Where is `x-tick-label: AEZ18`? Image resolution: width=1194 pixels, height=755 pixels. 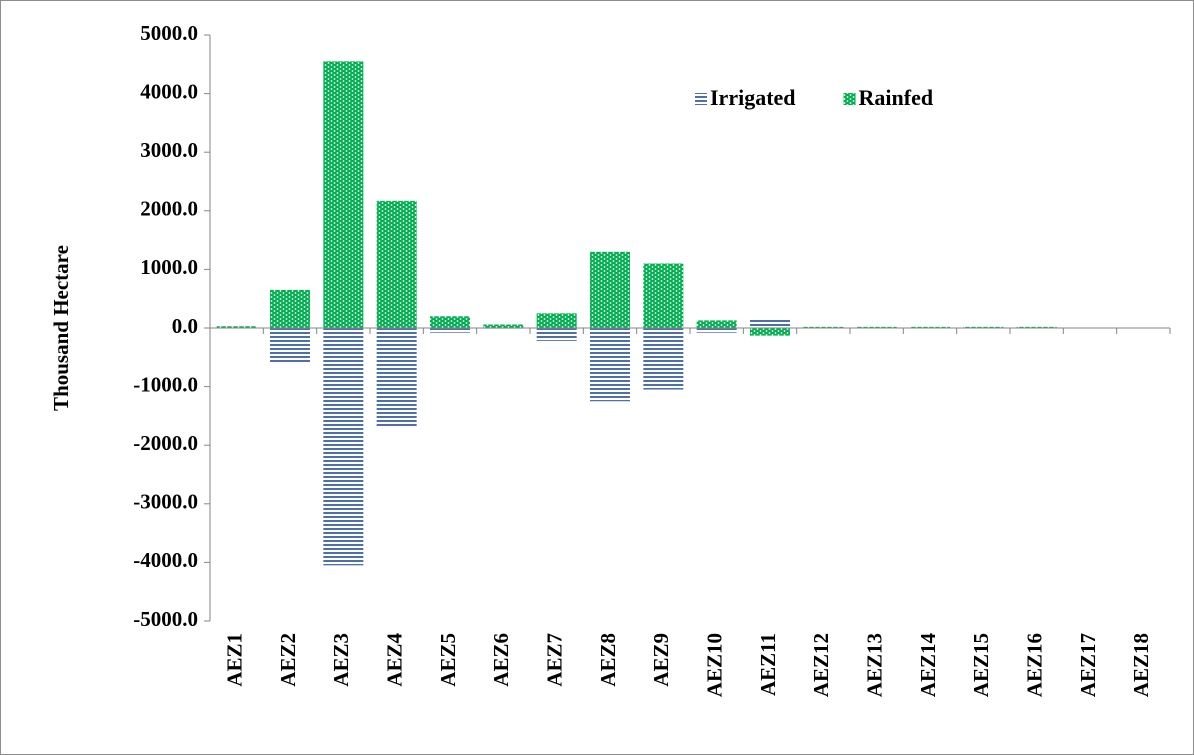 x-tick-label: AEZ18 is located at coordinates (1141, 665).